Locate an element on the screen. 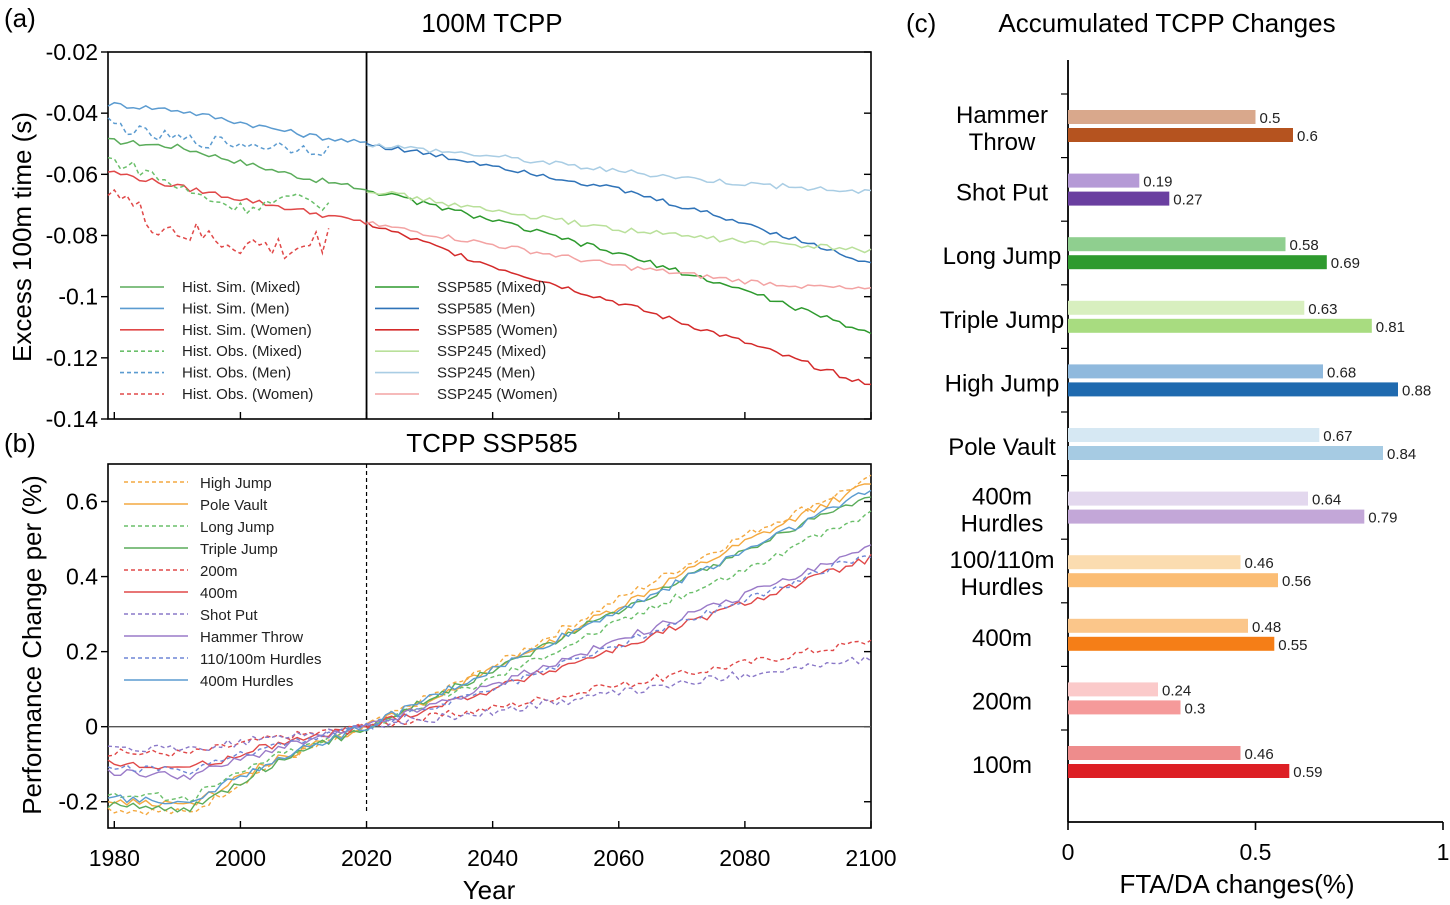  panel-a-ytick-label: -0.04 is located at coordinates (72, 113).